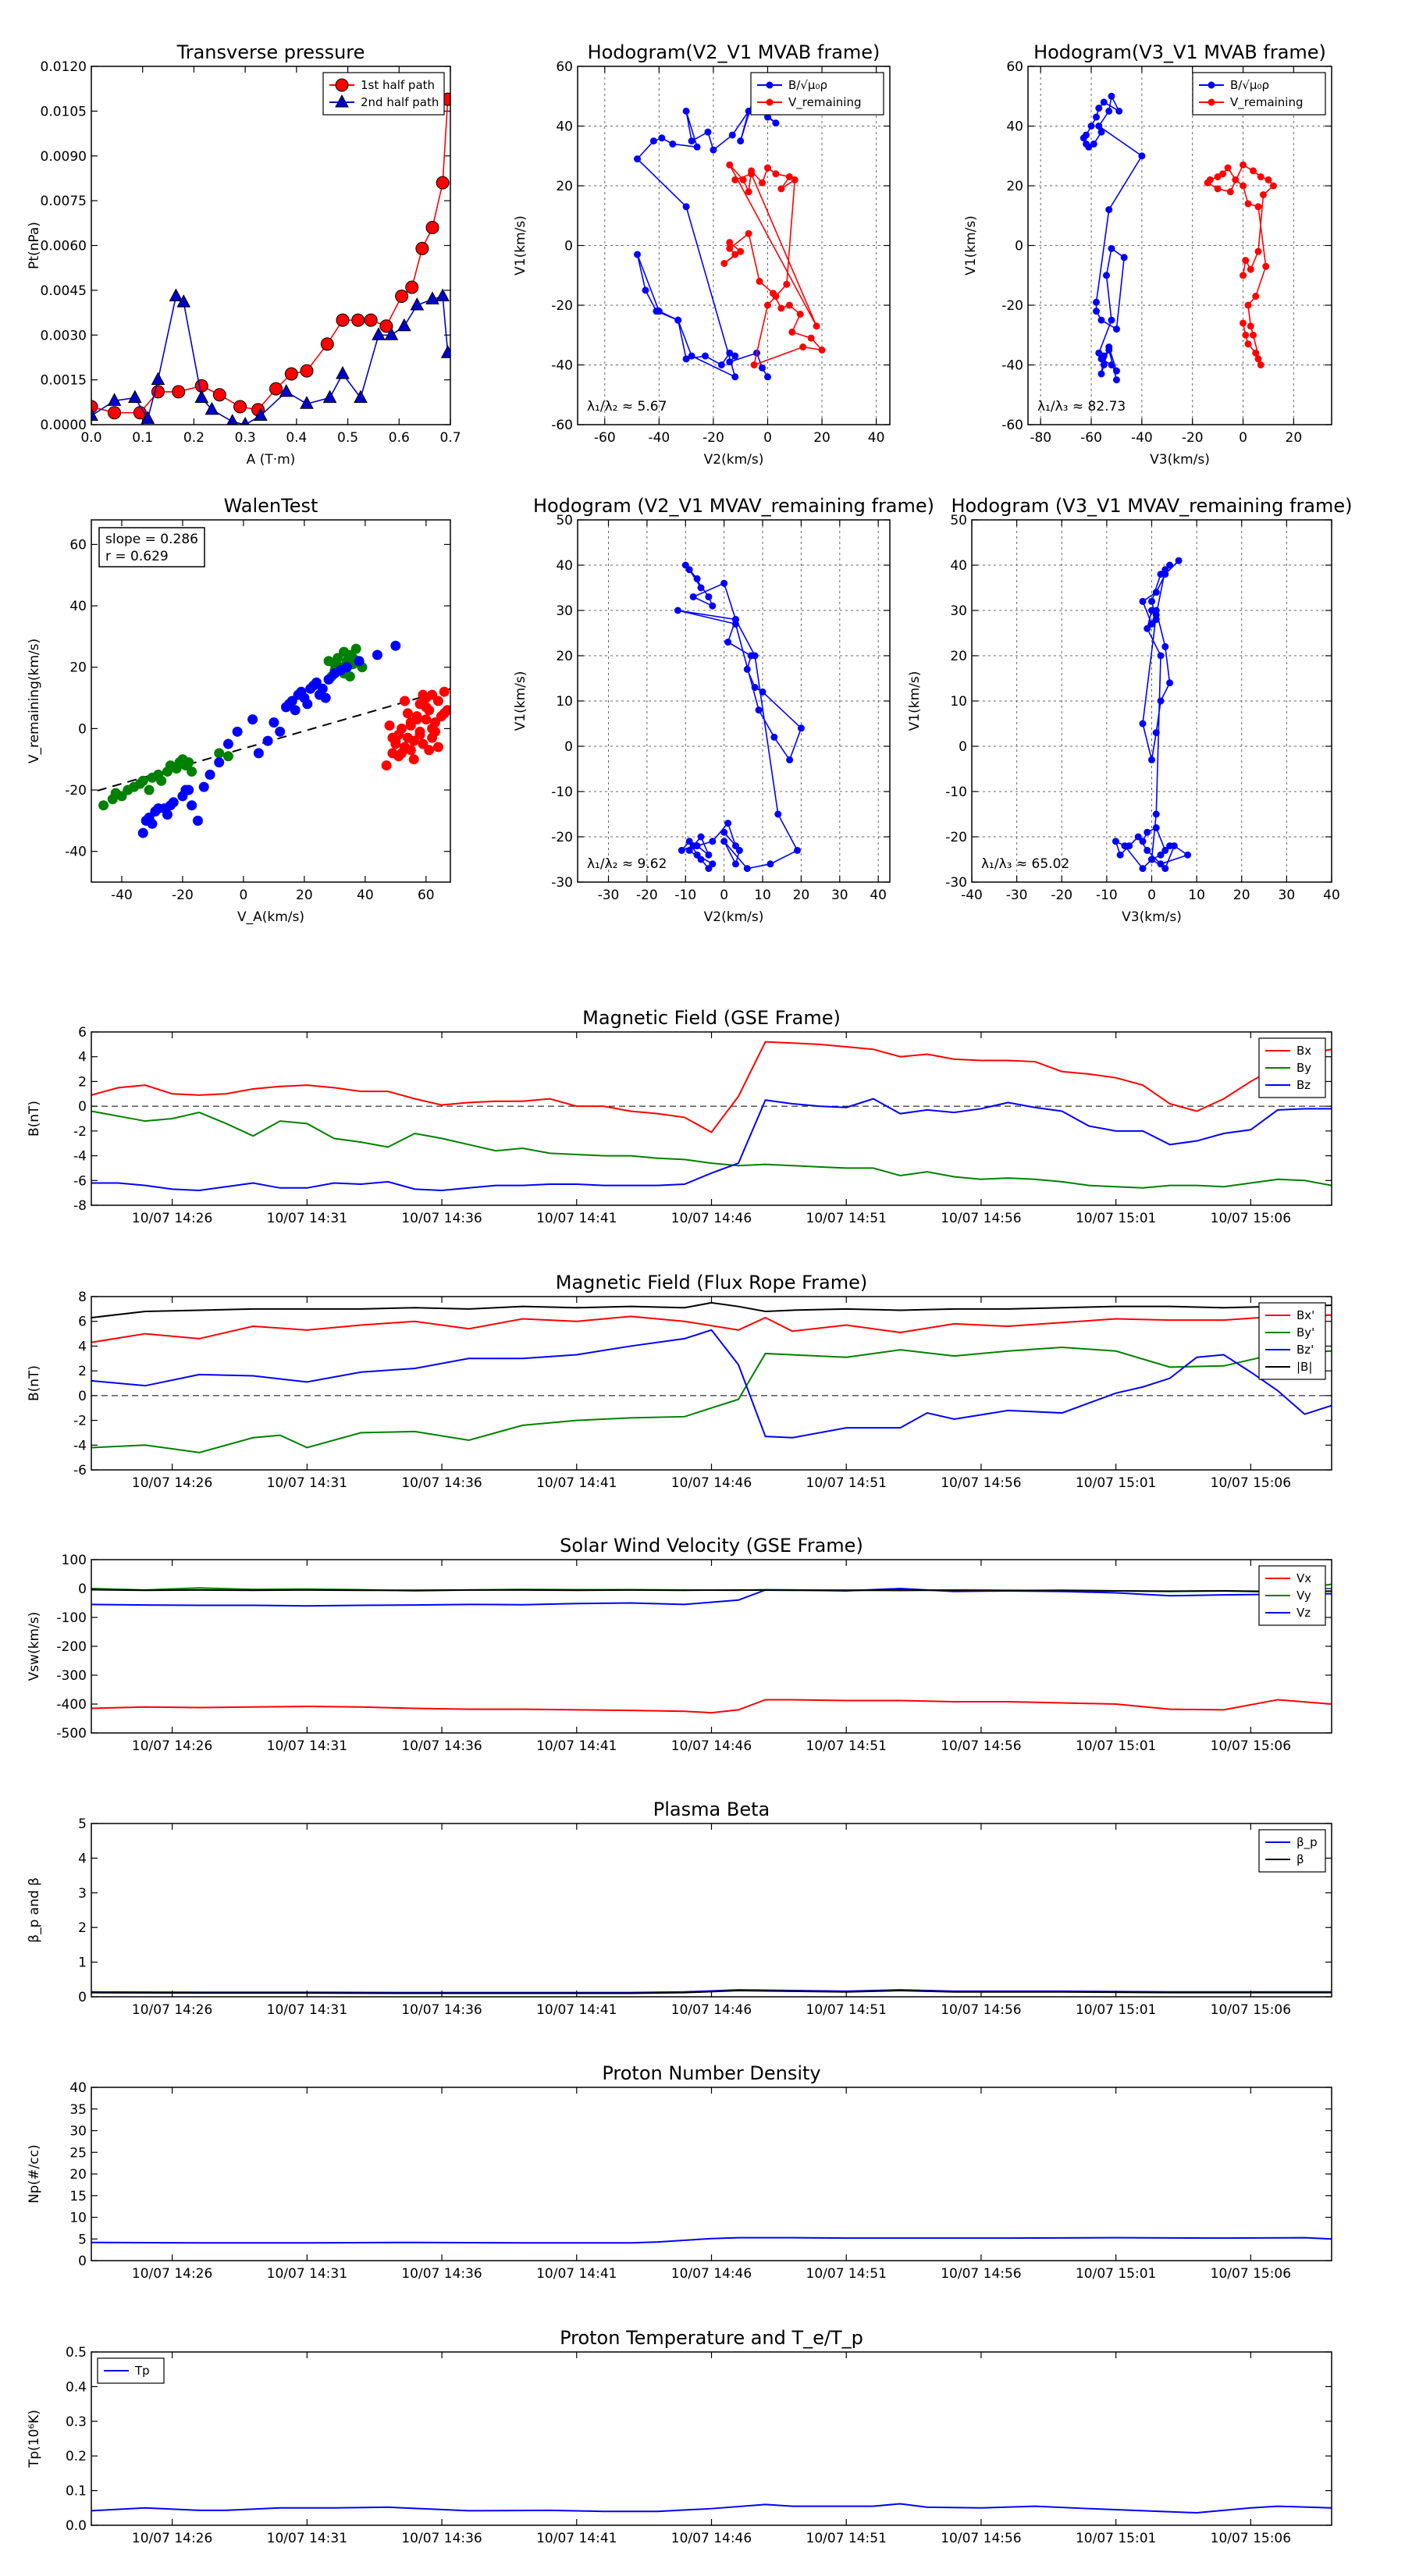  Describe the element at coordinates (712, 1384) in the screenshot. I see `series-bz-` at that location.